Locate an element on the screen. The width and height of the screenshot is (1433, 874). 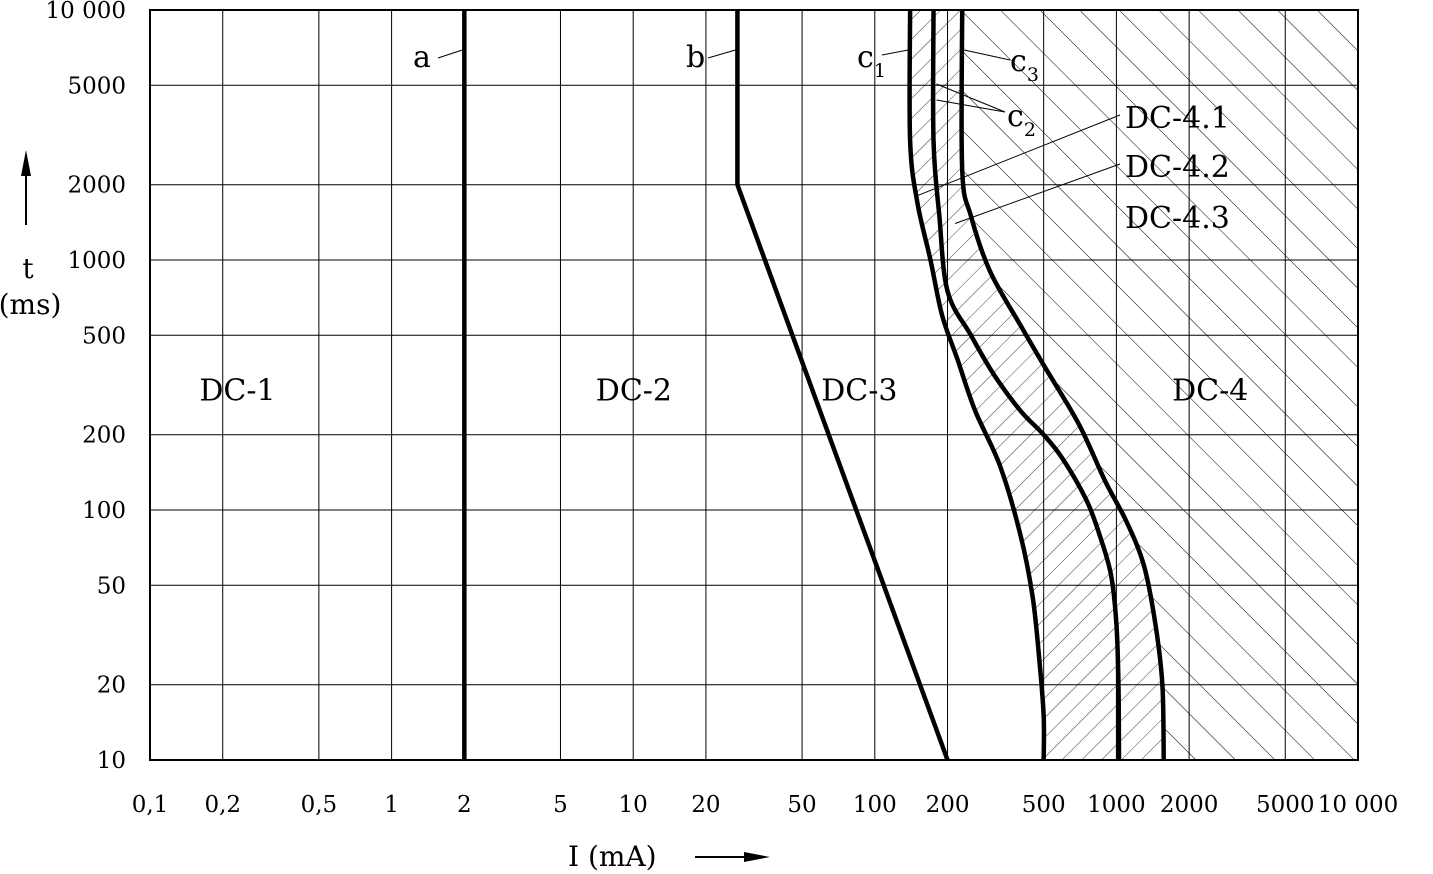
x-tick-label: 100 is located at coordinates (875, 805).